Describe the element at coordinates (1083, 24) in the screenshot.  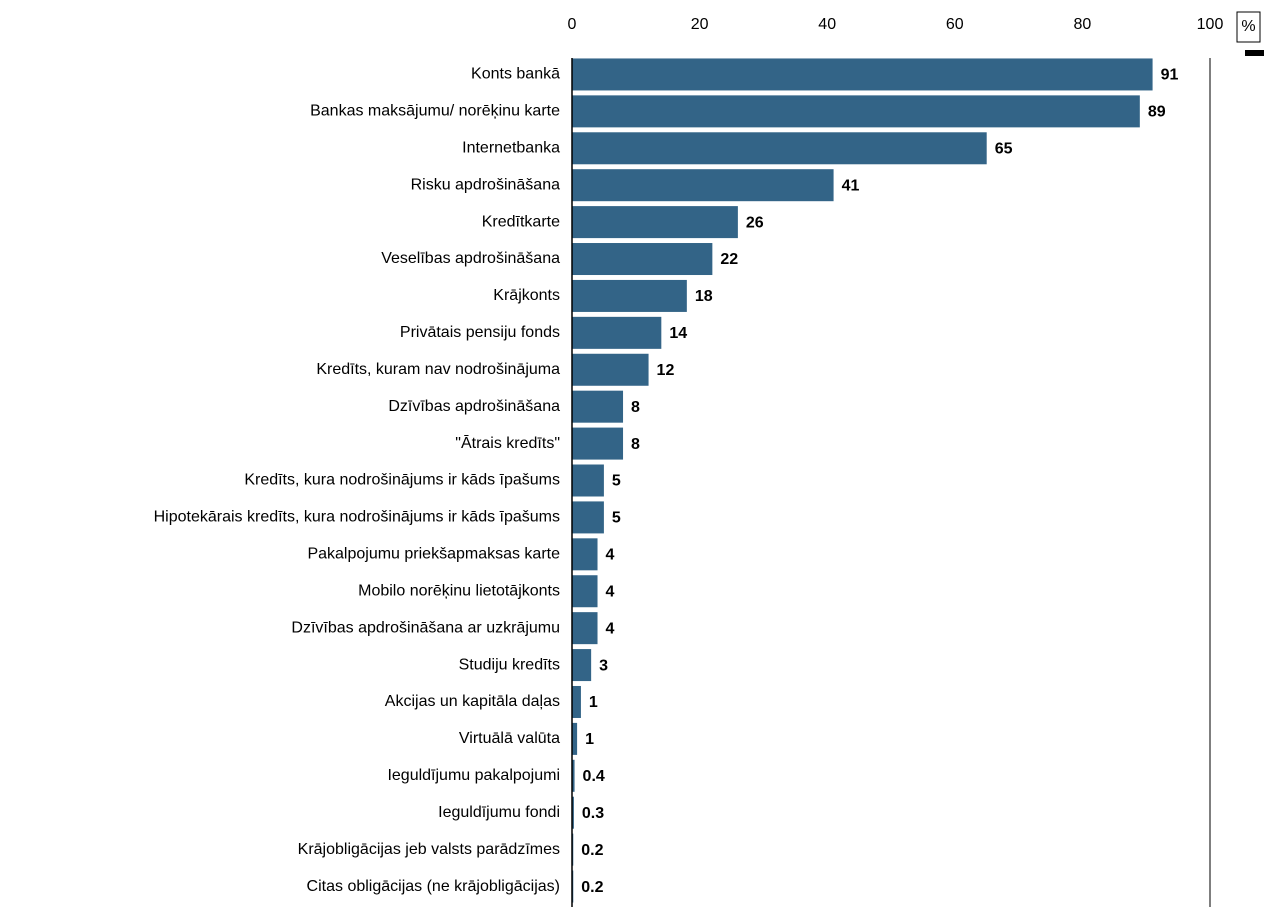
I see `x-tick-label: 80` at that location.